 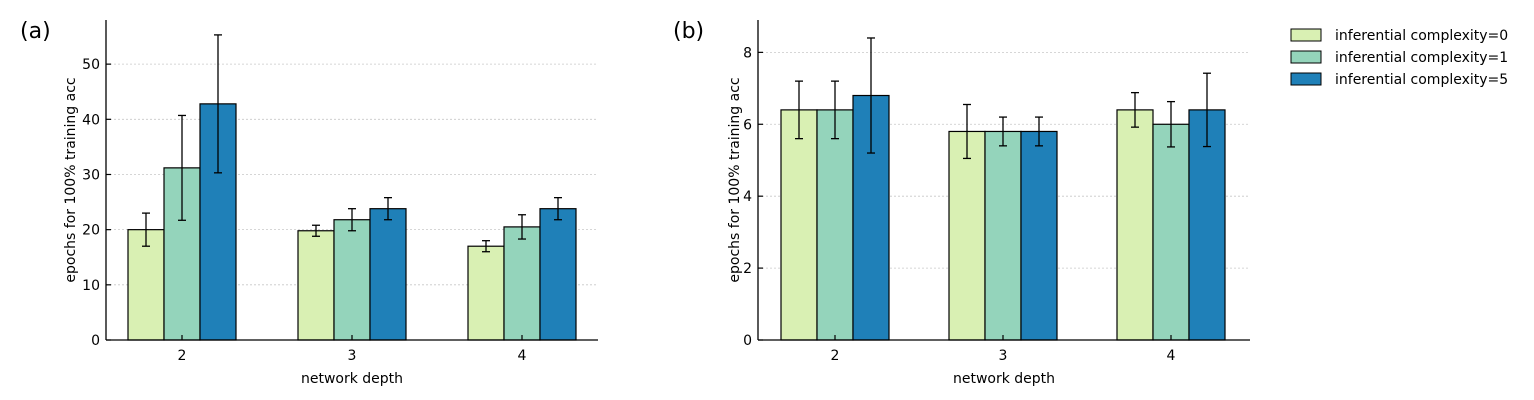 What do you see at coordinates (35, 31) in the screenshot?
I see `panel-label: (a)` at bounding box center [35, 31].